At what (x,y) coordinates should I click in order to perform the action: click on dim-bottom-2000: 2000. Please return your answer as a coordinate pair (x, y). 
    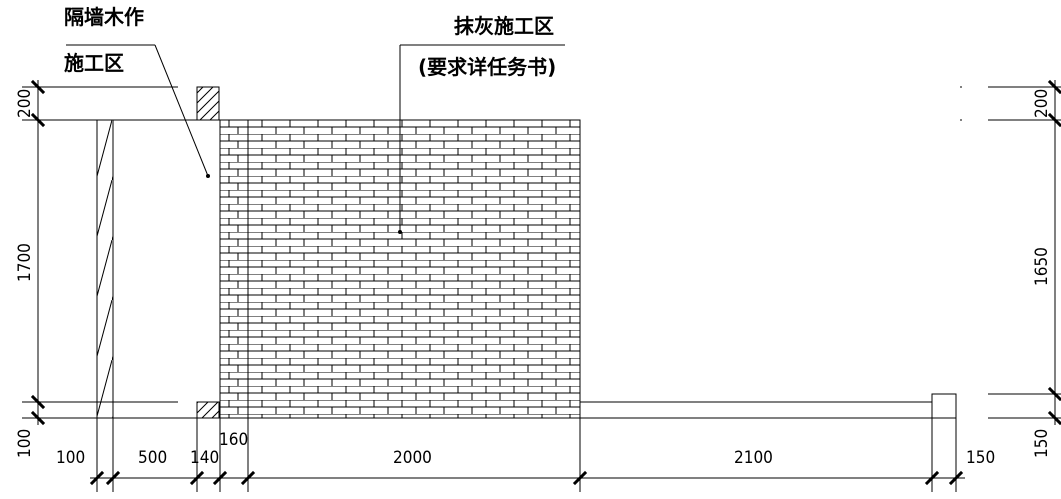
    Looking at the image, I should click on (412, 458).